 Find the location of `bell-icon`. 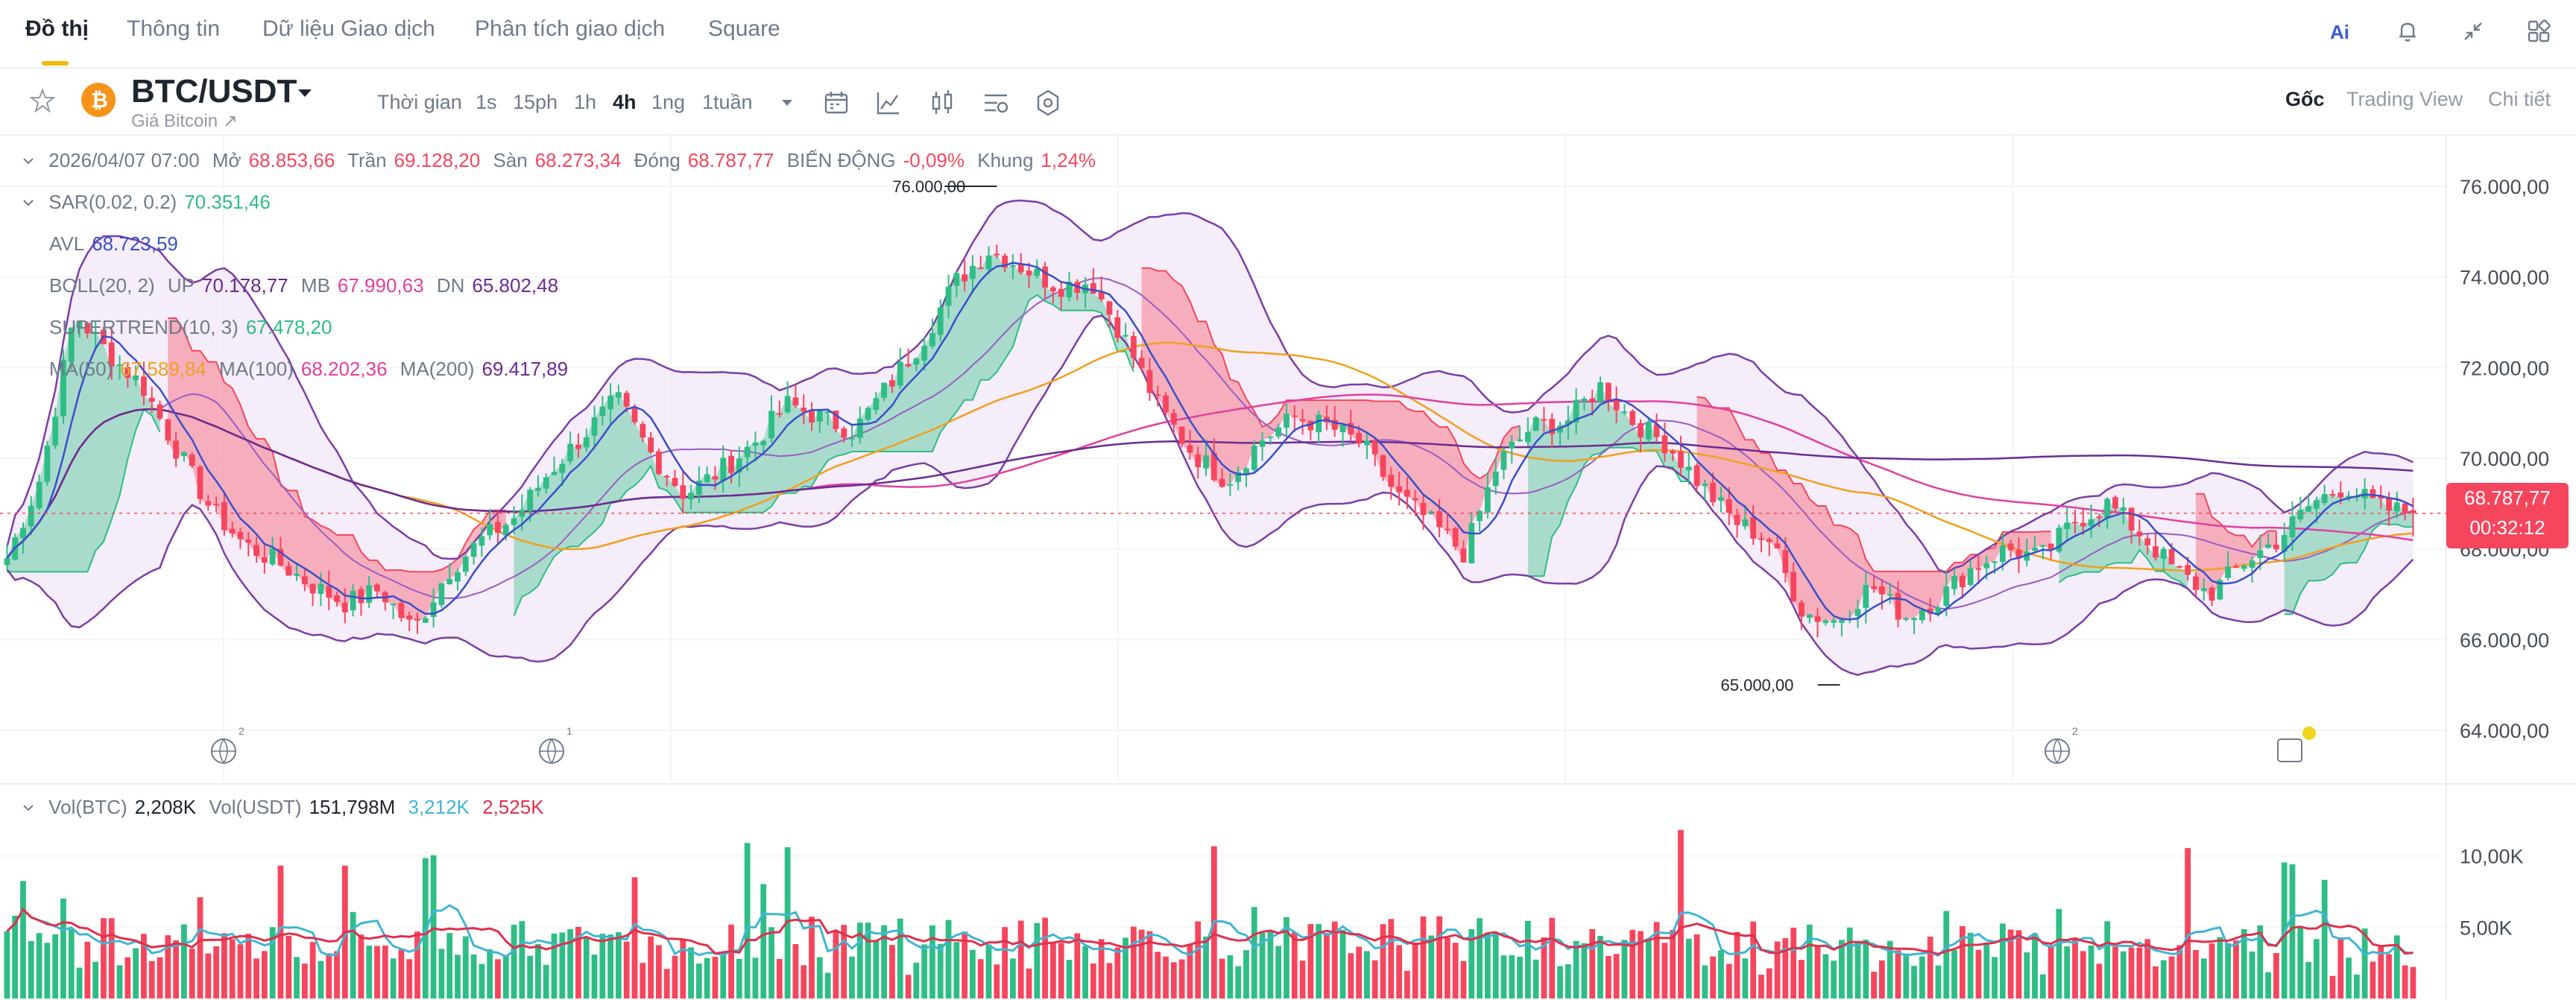

bell-icon is located at coordinates (2408, 31).